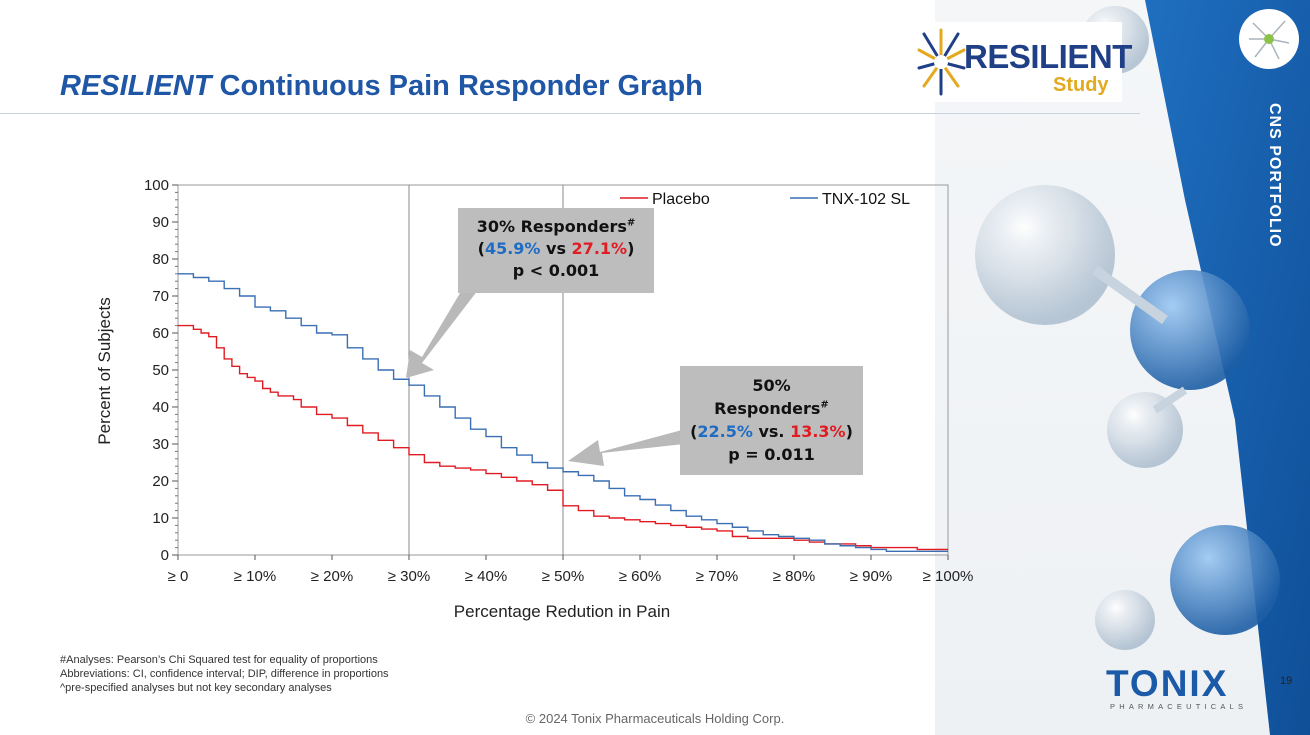 The width and height of the screenshot is (1310, 735). What do you see at coordinates (640, 576) in the screenshot?
I see `x-tick-label: ≥ 60%` at bounding box center [640, 576].